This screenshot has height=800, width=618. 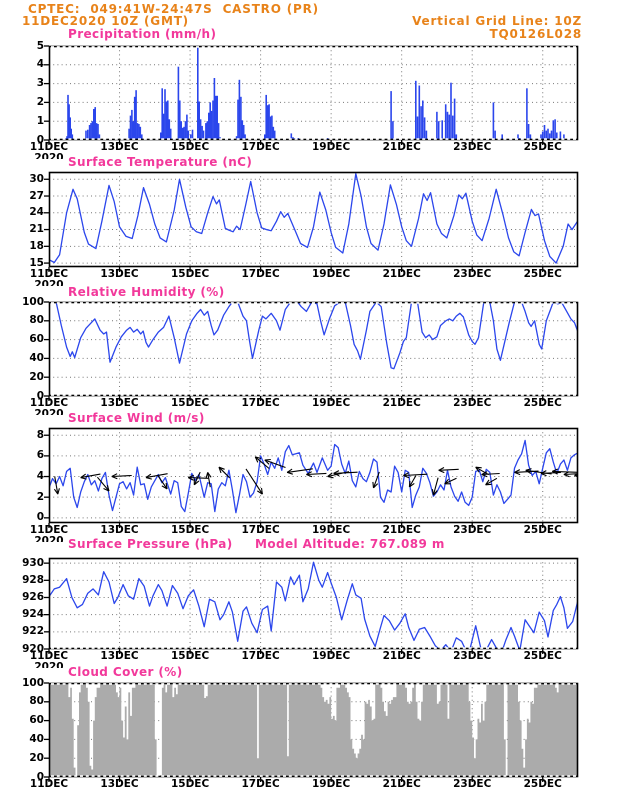 I want to click on relative-humidity-plot, so click(x=311, y=351).